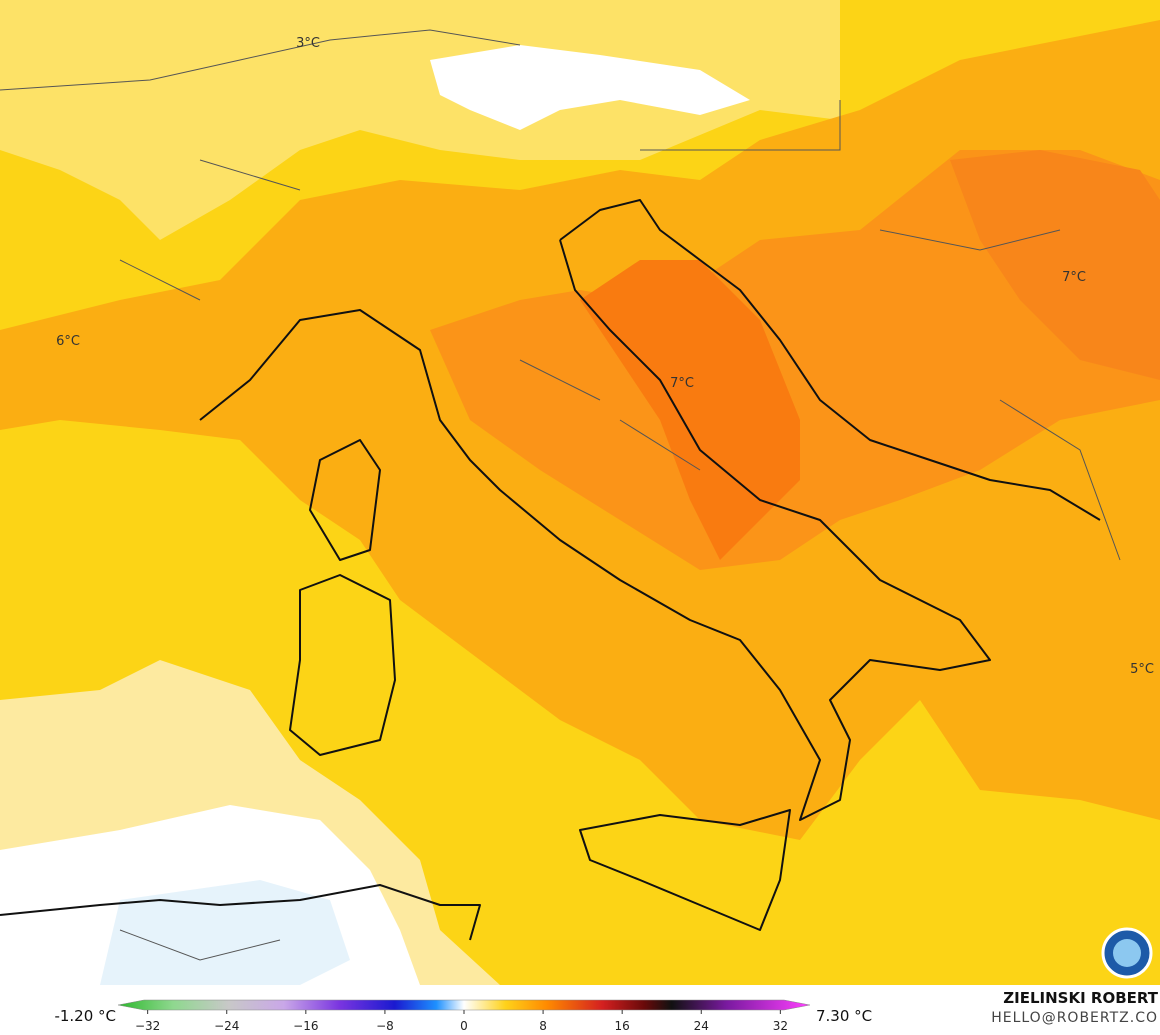  What do you see at coordinates (844, 1016) in the screenshot?
I see `colorbar-max-label: 7.30 °C` at bounding box center [844, 1016].